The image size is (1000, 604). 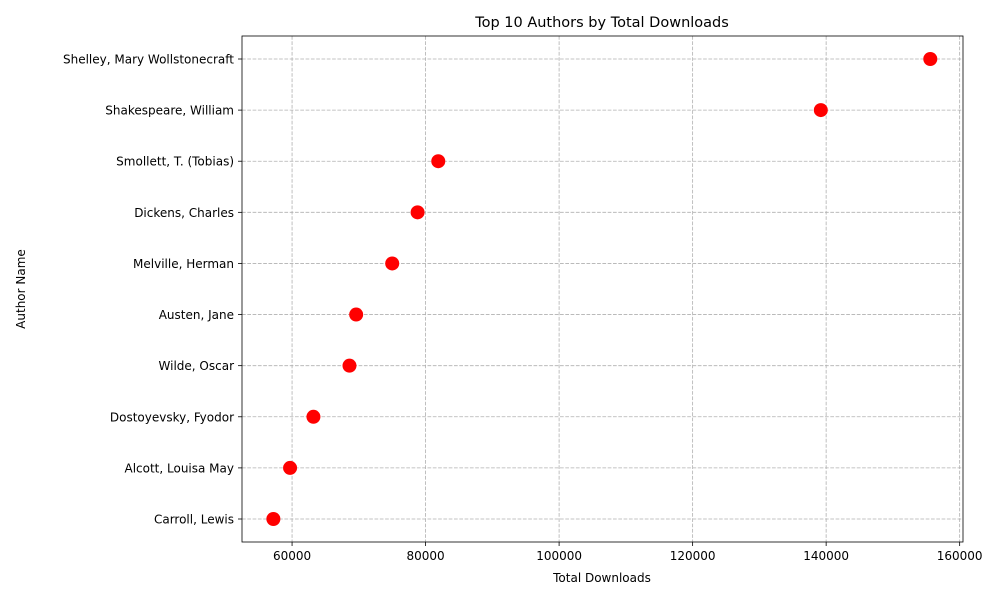 What do you see at coordinates (693, 556) in the screenshot?
I see `x-tick-label: 120000` at bounding box center [693, 556].